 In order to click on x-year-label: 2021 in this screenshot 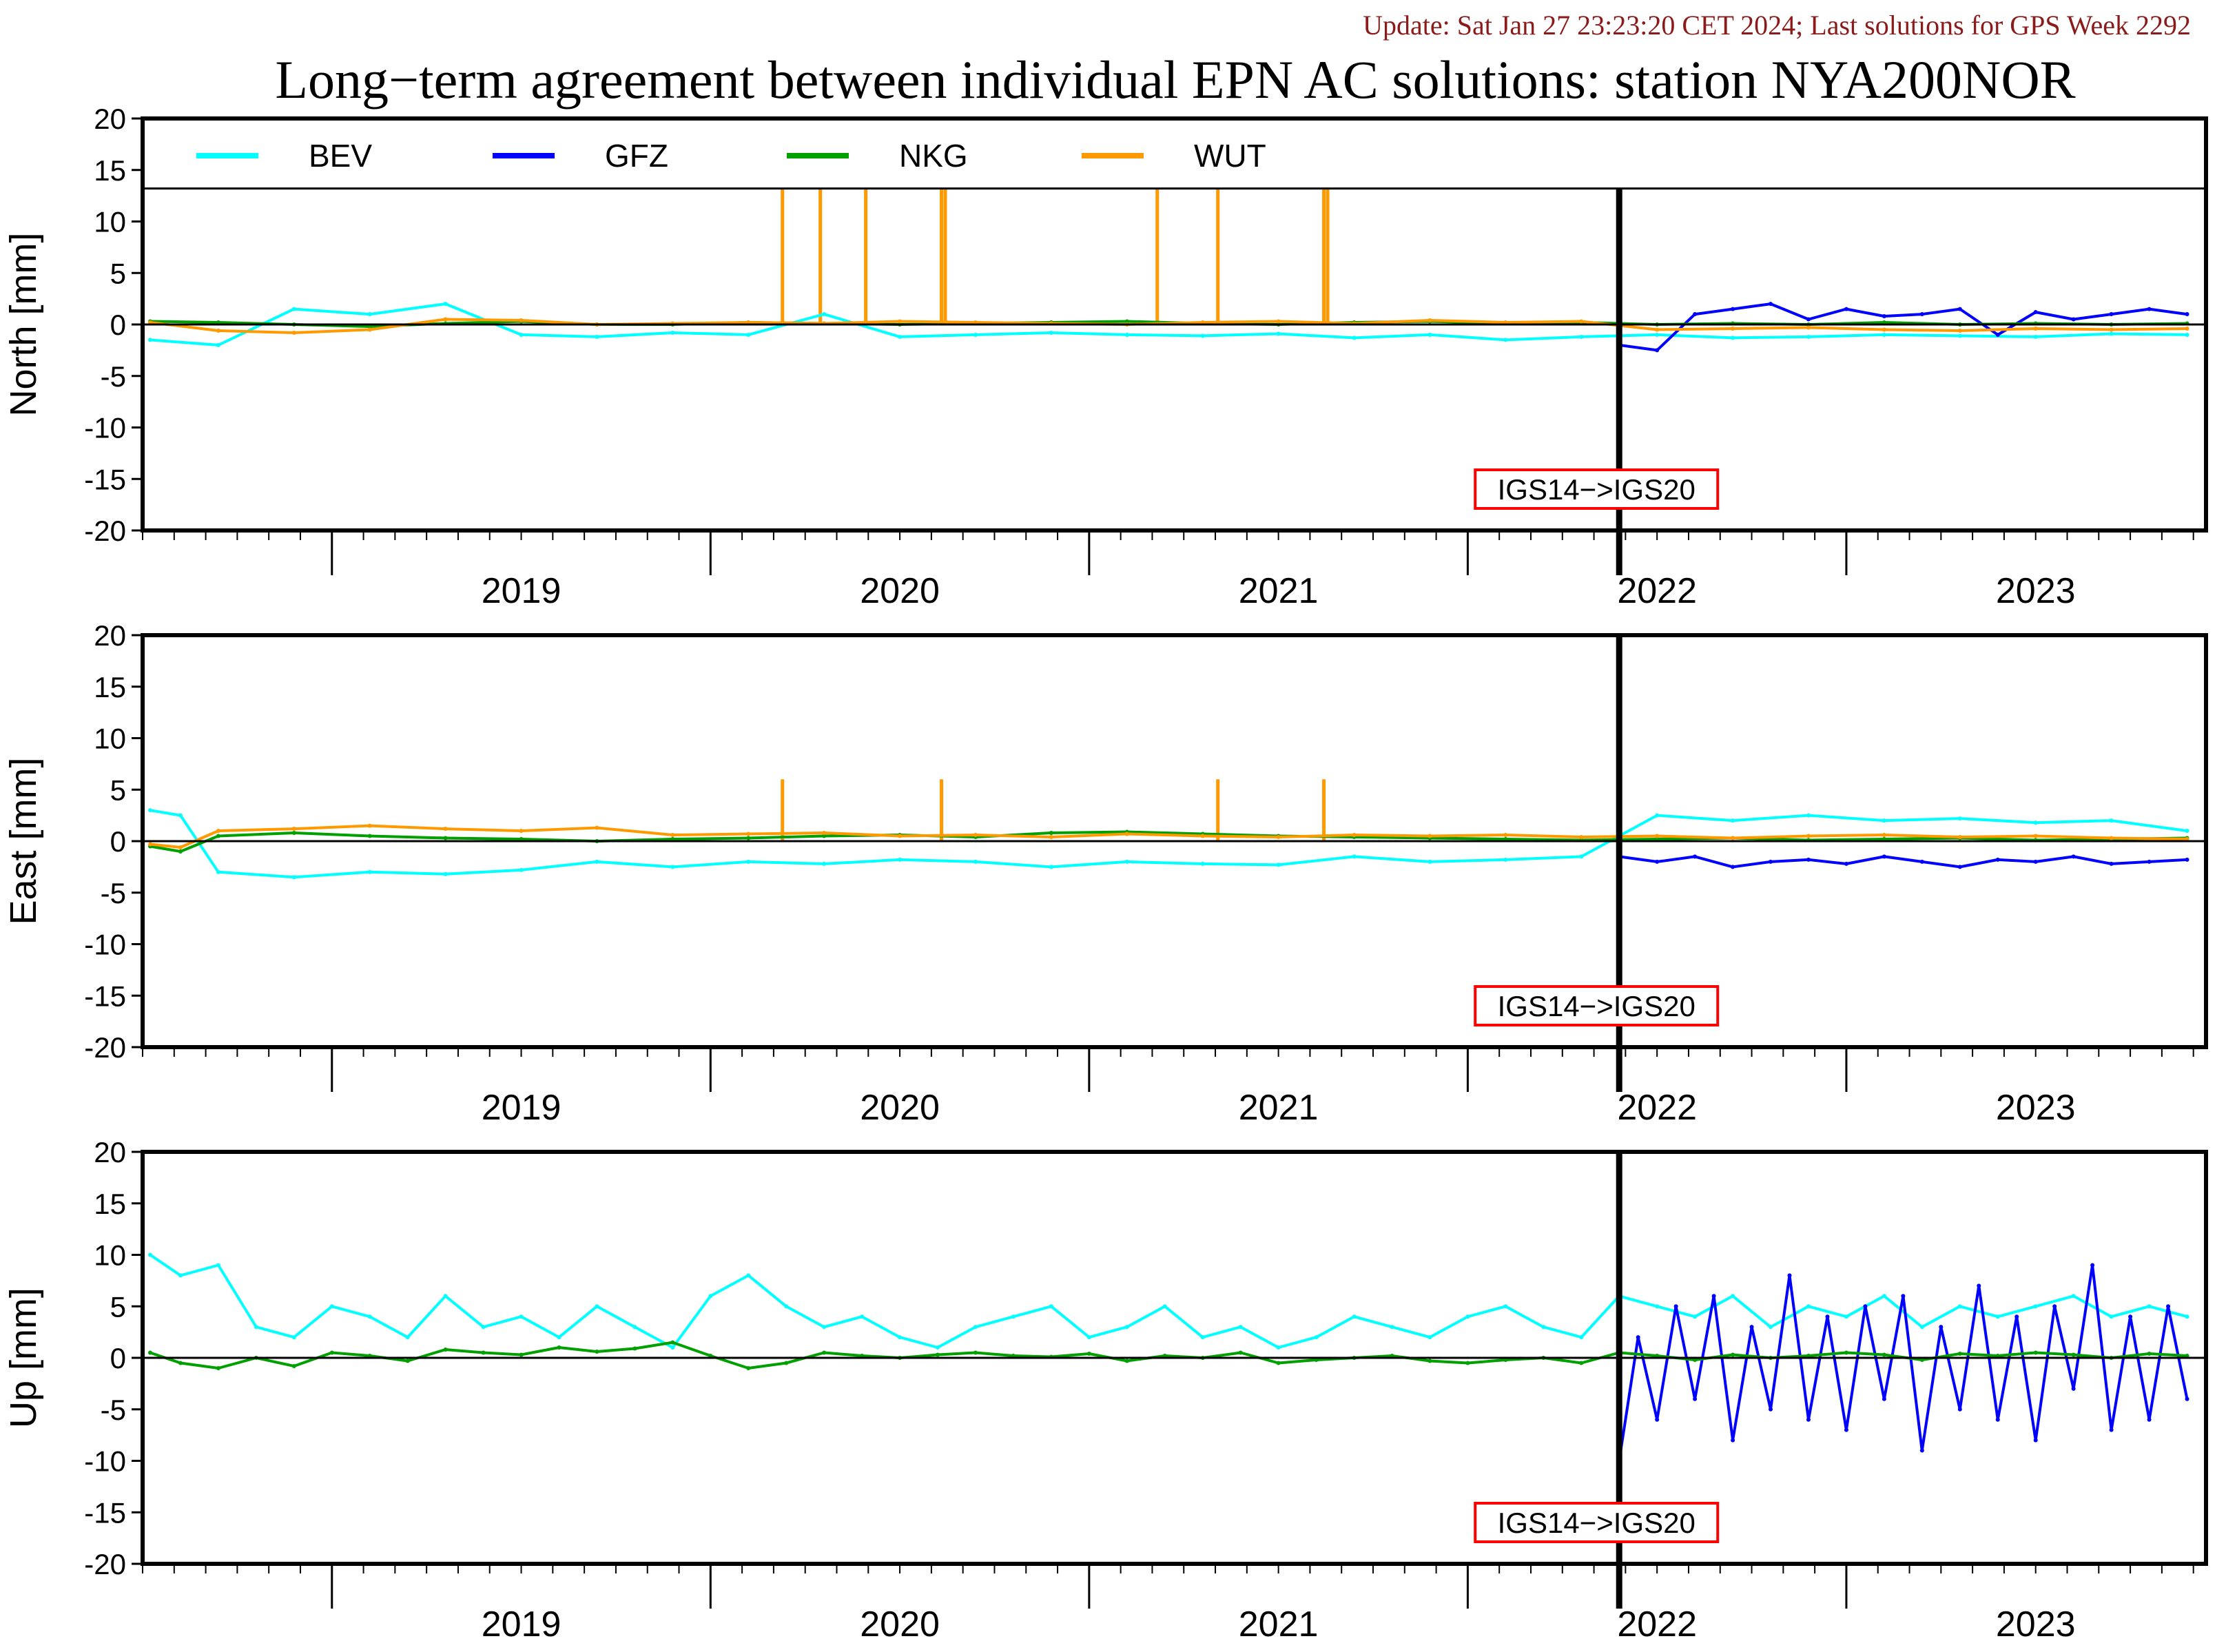, I will do `click(1279, 1624)`.